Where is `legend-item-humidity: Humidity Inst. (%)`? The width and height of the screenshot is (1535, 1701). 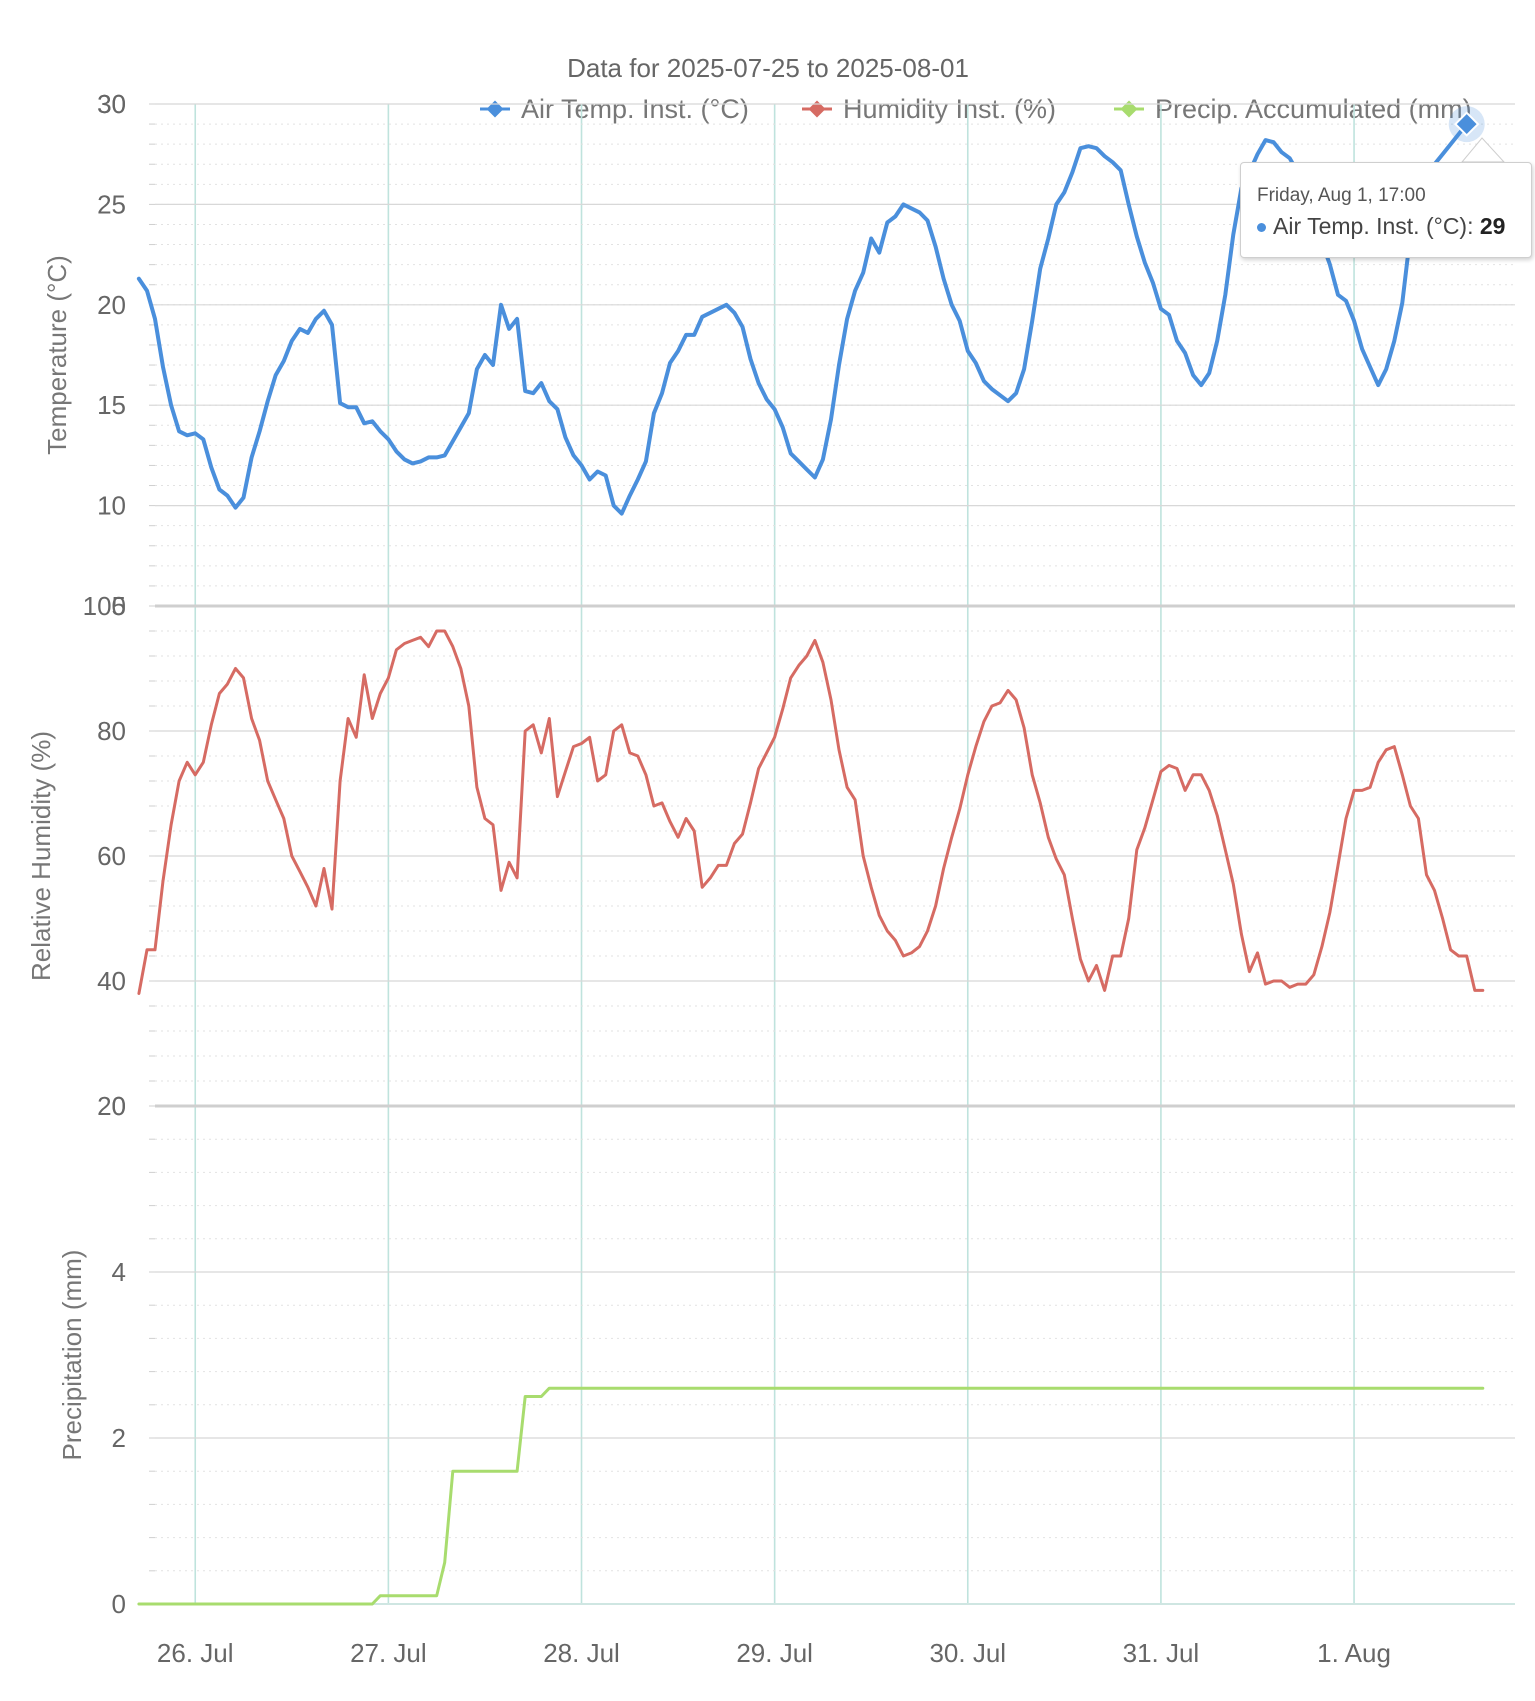 legend-item-humidity: Humidity Inst. (%) is located at coordinates (929, 109).